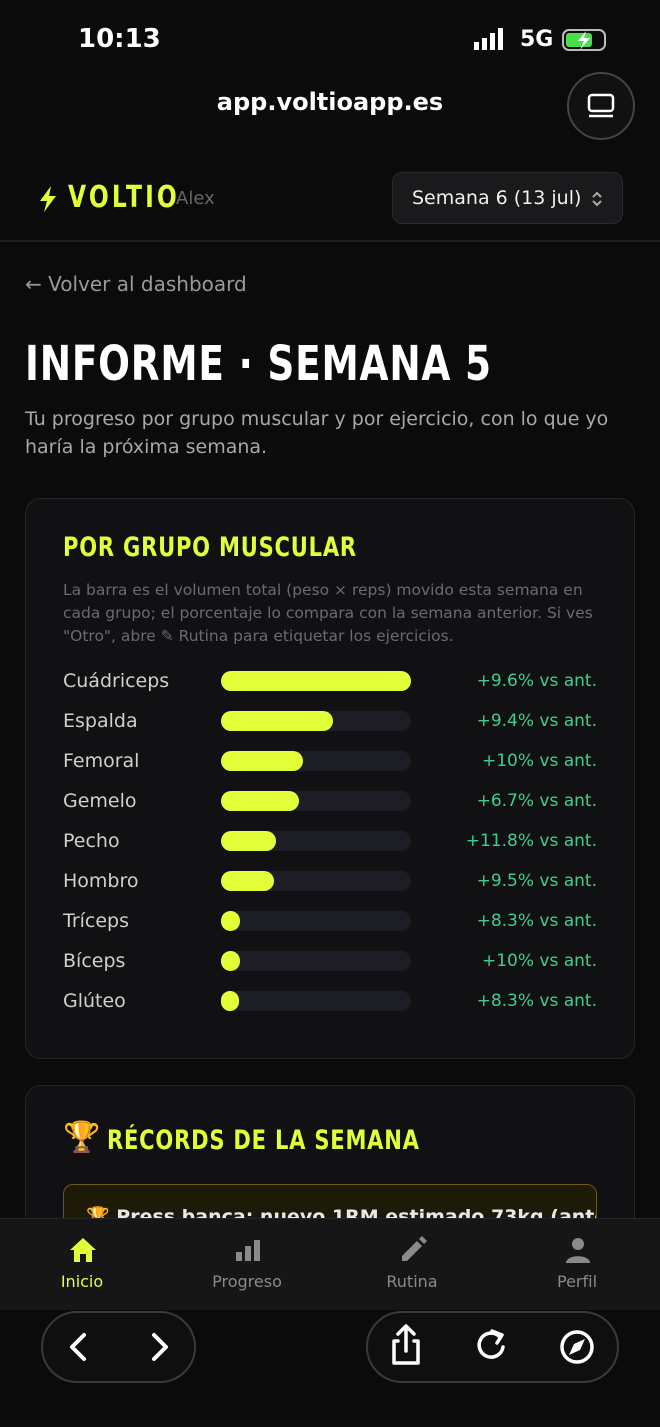 This screenshot has height=1427, width=660. I want to click on row-name: Pecho, so click(91, 841).